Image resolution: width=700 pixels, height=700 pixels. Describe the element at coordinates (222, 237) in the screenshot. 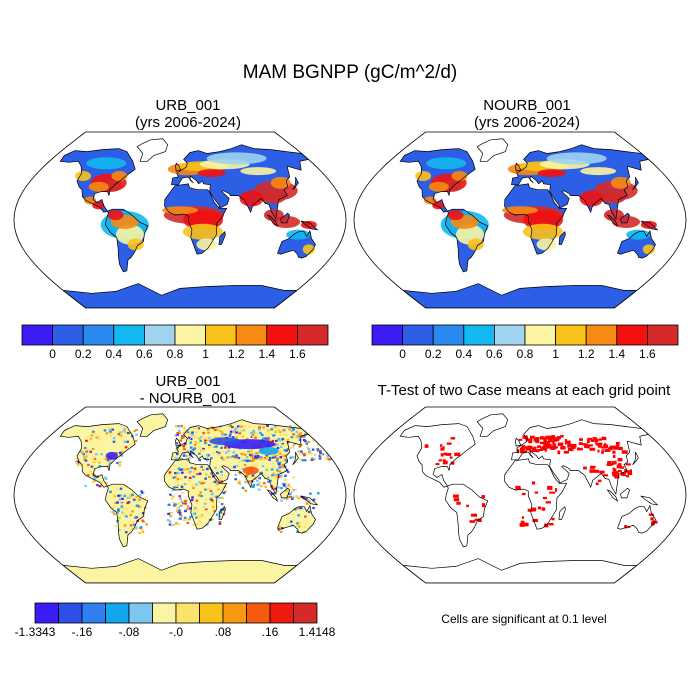

I see `coastline-madagascar` at that location.